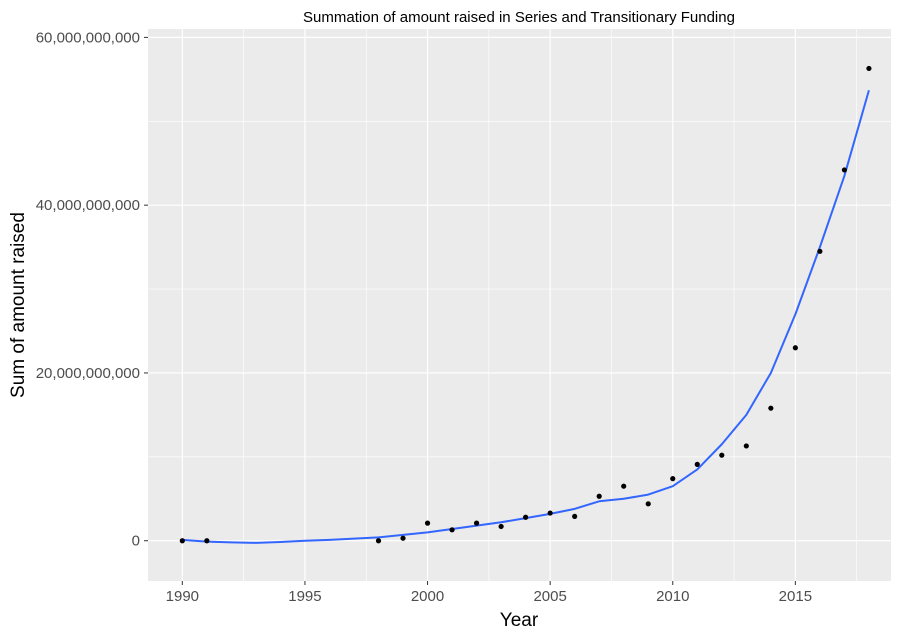  What do you see at coordinates (88, 205) in the screenshot?
I see `y-tick-label: 40,000,000,000` at bounding box center [88, 205].